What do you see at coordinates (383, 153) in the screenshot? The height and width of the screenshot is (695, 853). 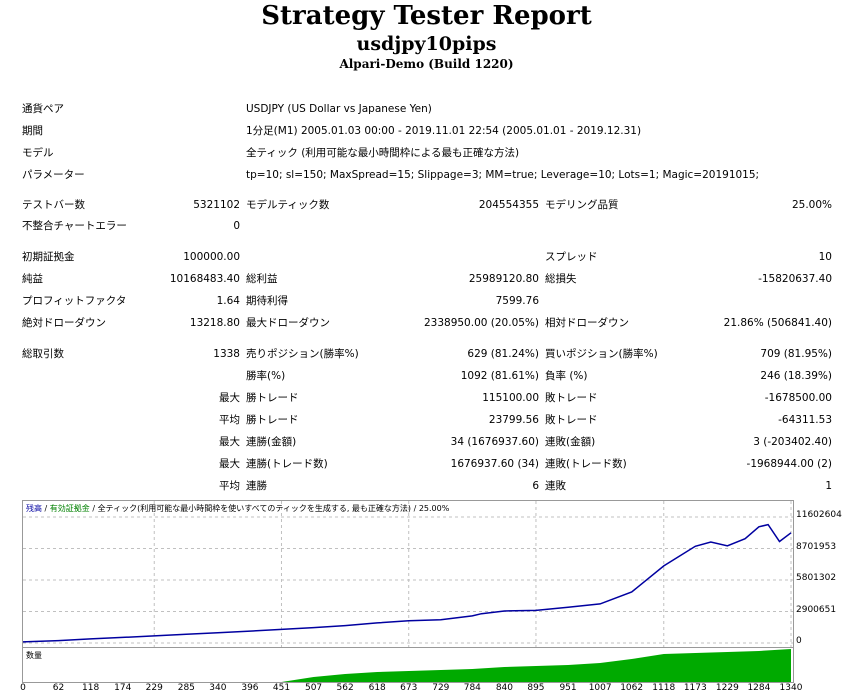 I see `info-value: 全ティック (利用可能な最小時間枠による最も正確な方法)` at bounding box center [383, 153].